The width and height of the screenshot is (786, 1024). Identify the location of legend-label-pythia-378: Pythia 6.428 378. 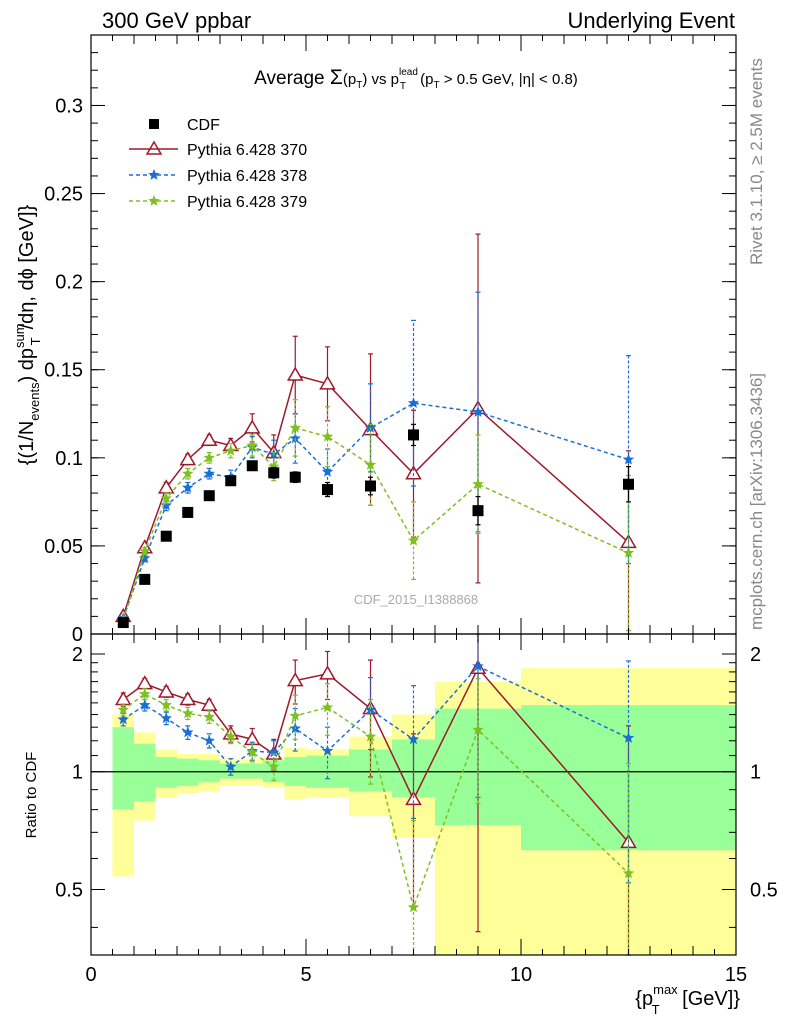
(247, 176).